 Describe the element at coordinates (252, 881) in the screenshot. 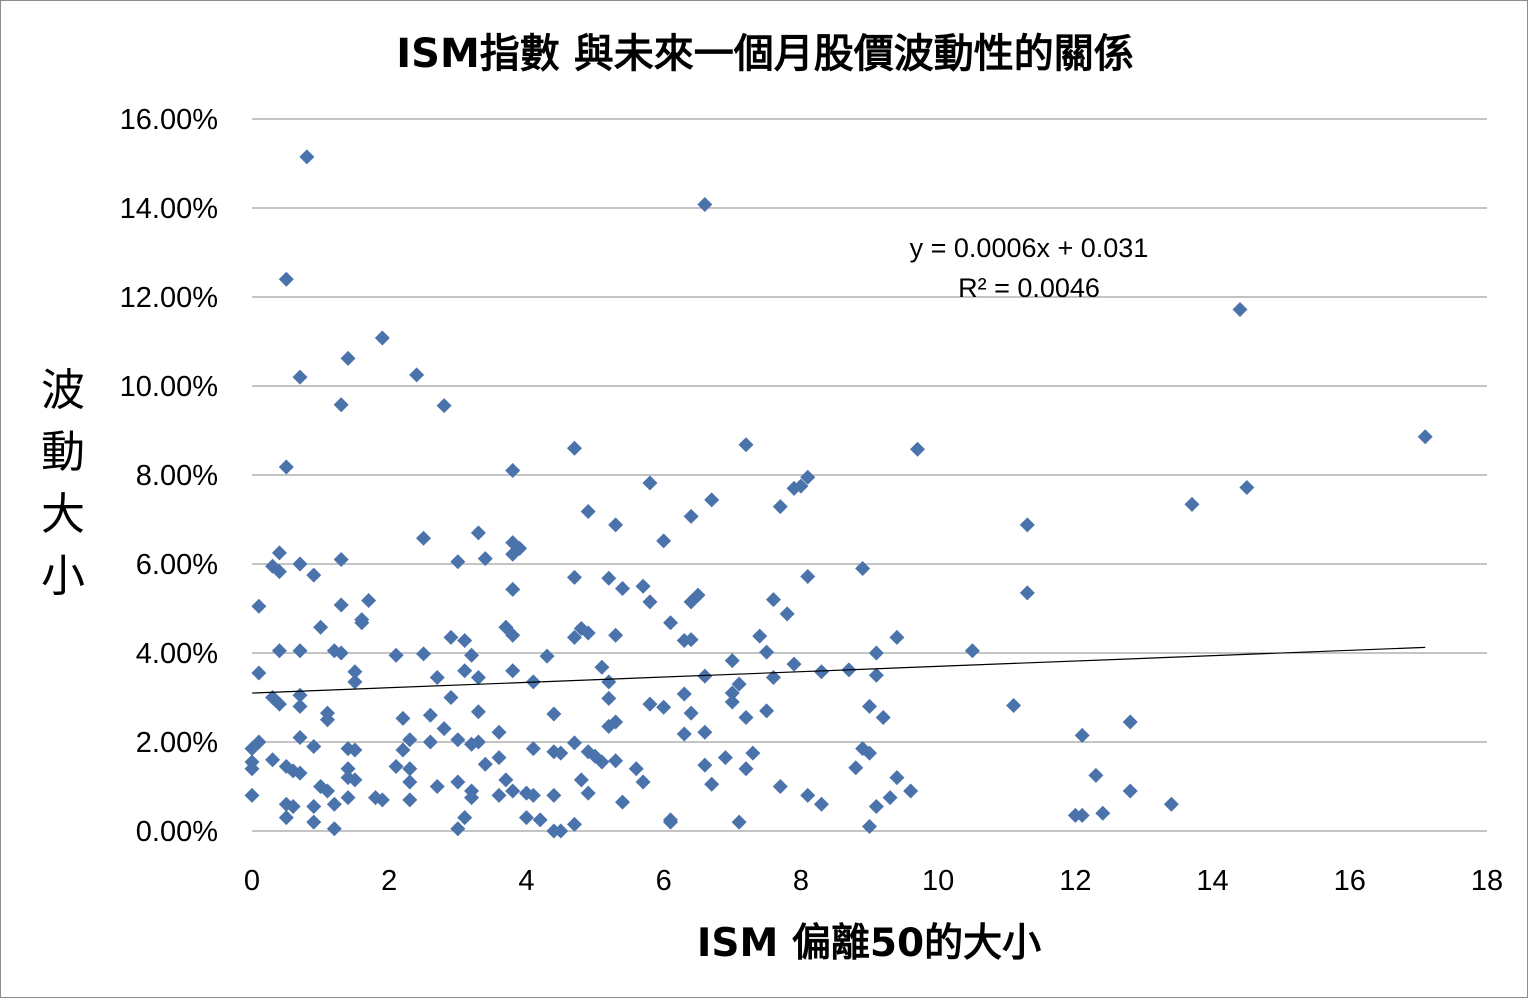

I see `x-tick-label: 0` at that location.